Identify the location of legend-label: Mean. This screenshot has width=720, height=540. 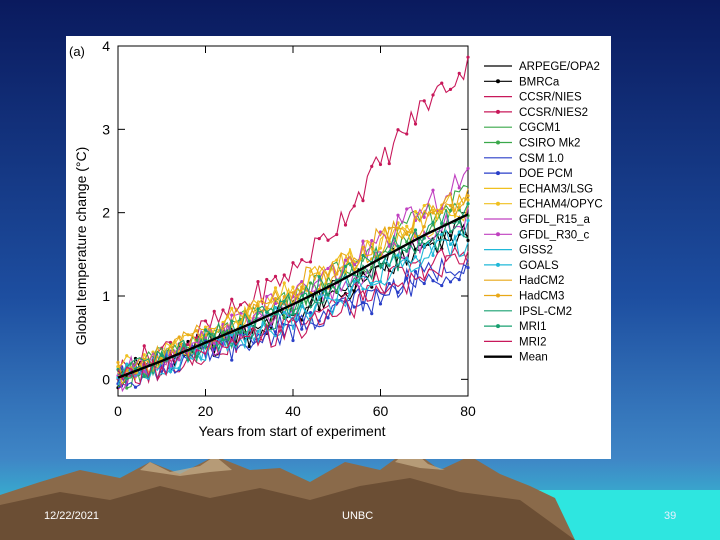
(533, 358).